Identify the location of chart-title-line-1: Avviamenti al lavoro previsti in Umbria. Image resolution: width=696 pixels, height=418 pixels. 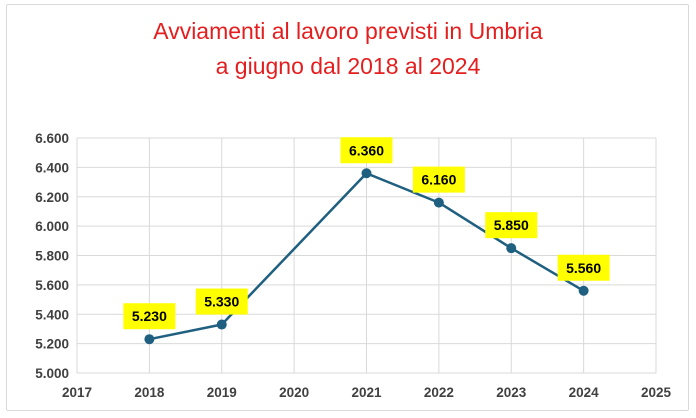
(348, 31).